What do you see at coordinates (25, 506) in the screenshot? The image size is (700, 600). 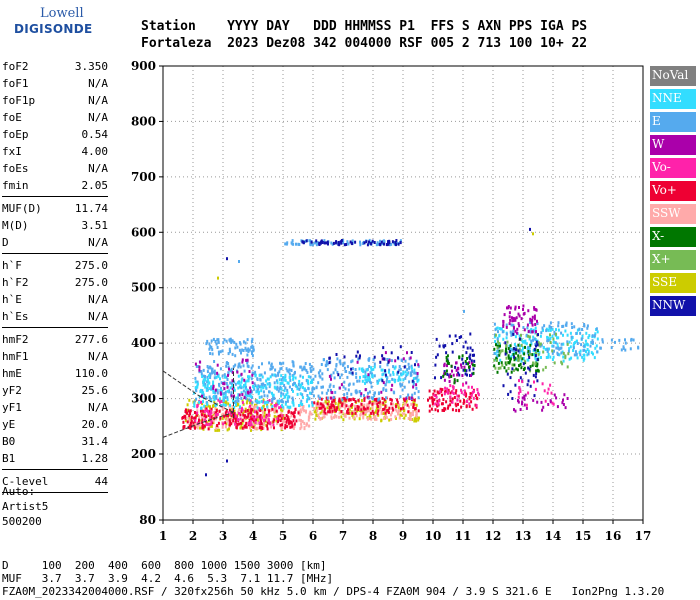 I see `auto-line2: Artist5` at bounding box center [25, 506].